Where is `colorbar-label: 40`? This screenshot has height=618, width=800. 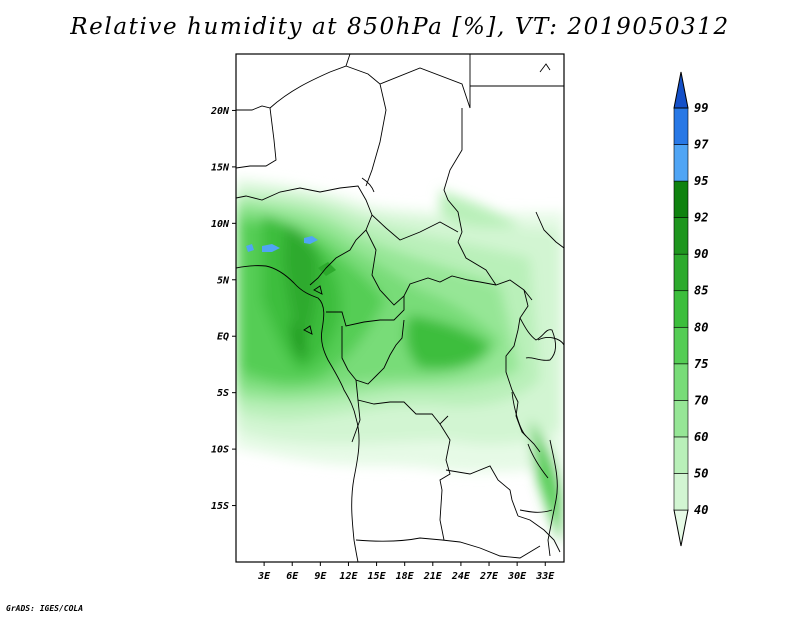 colorbar-label: 40 is located at coordinates (701, 510).